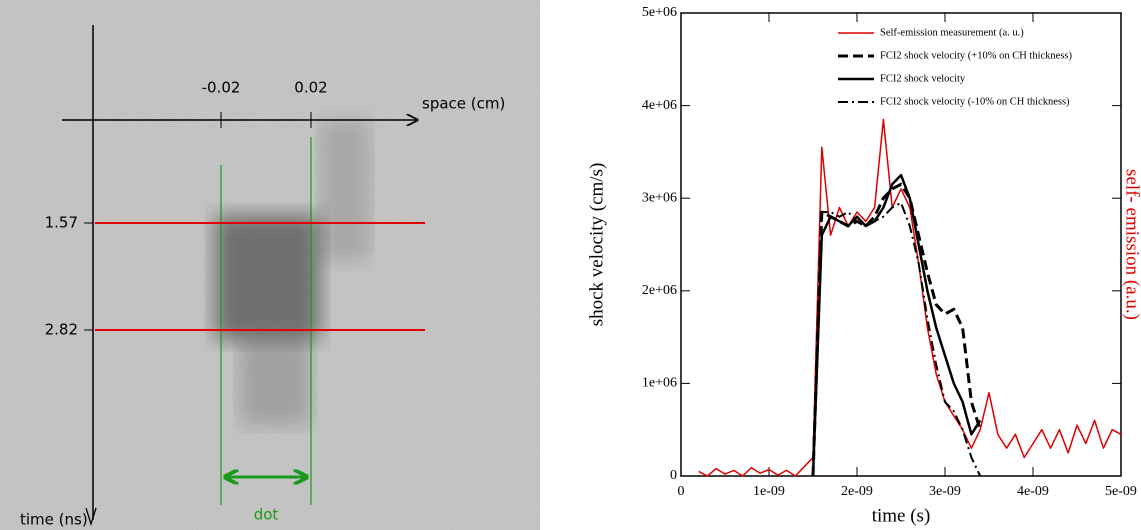 The width and height of the screenshot is (1141, 530). I want to click on x-tick-label: 4e-09, so click(1033, 491).